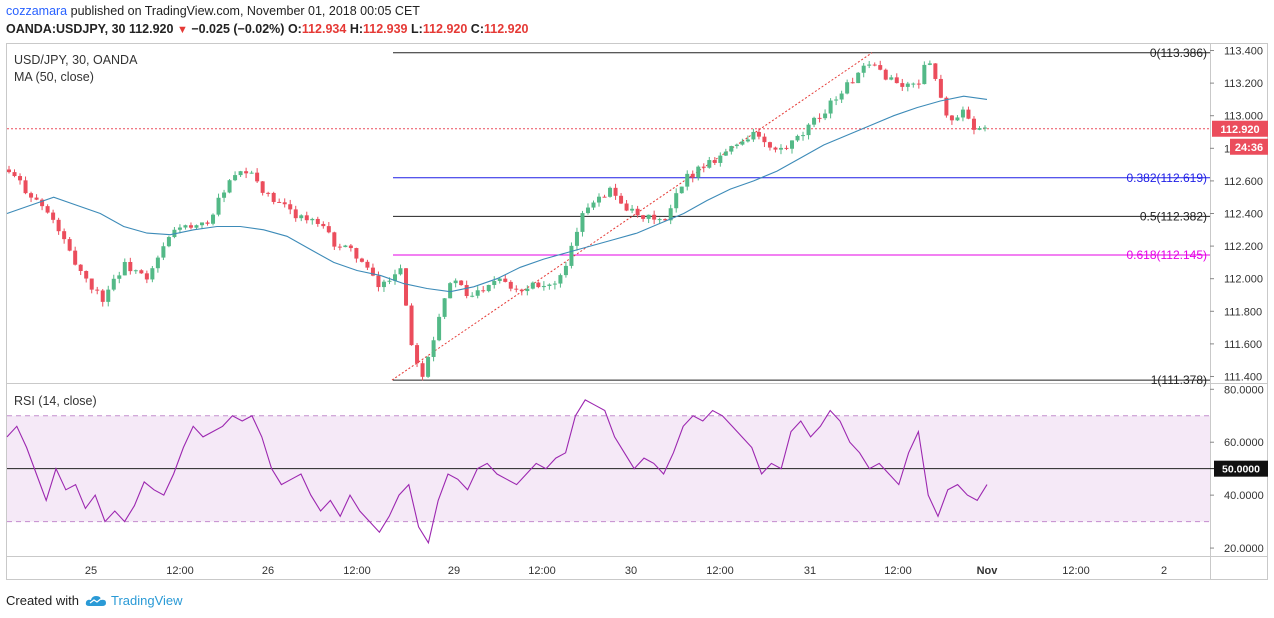  Describe the element at coordinates (356, 29) in the screenshot. I see `high-label: H:` at that location.